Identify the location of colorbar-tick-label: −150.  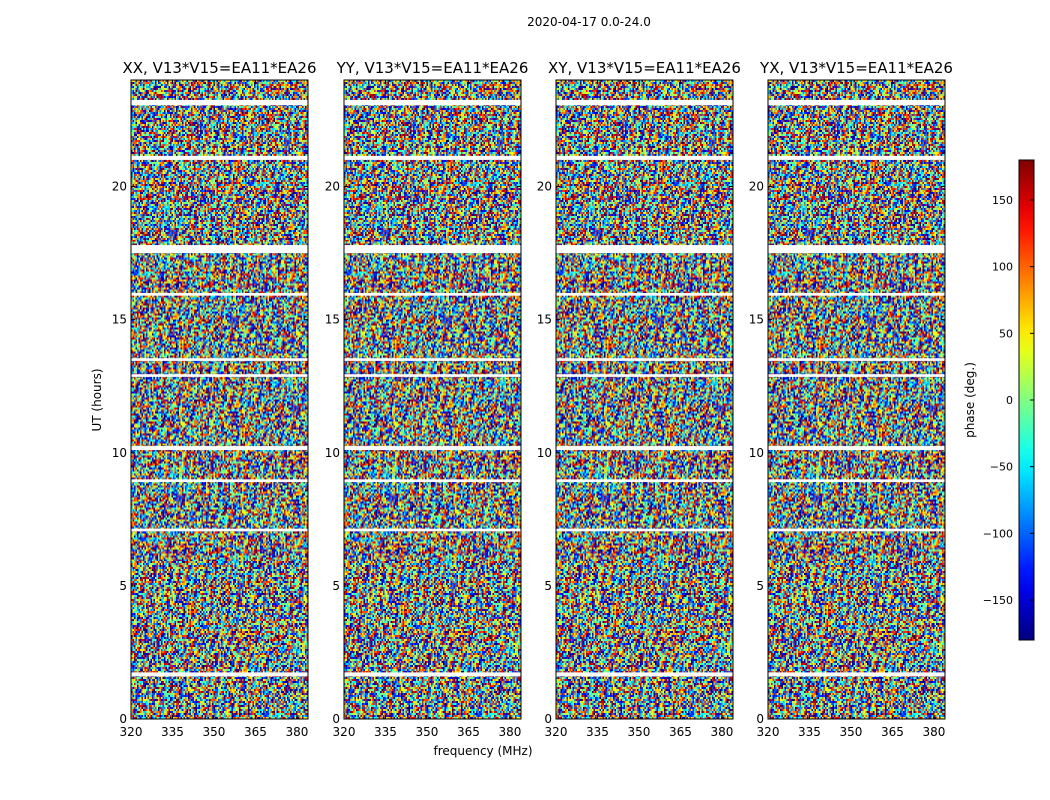
(998, 600).